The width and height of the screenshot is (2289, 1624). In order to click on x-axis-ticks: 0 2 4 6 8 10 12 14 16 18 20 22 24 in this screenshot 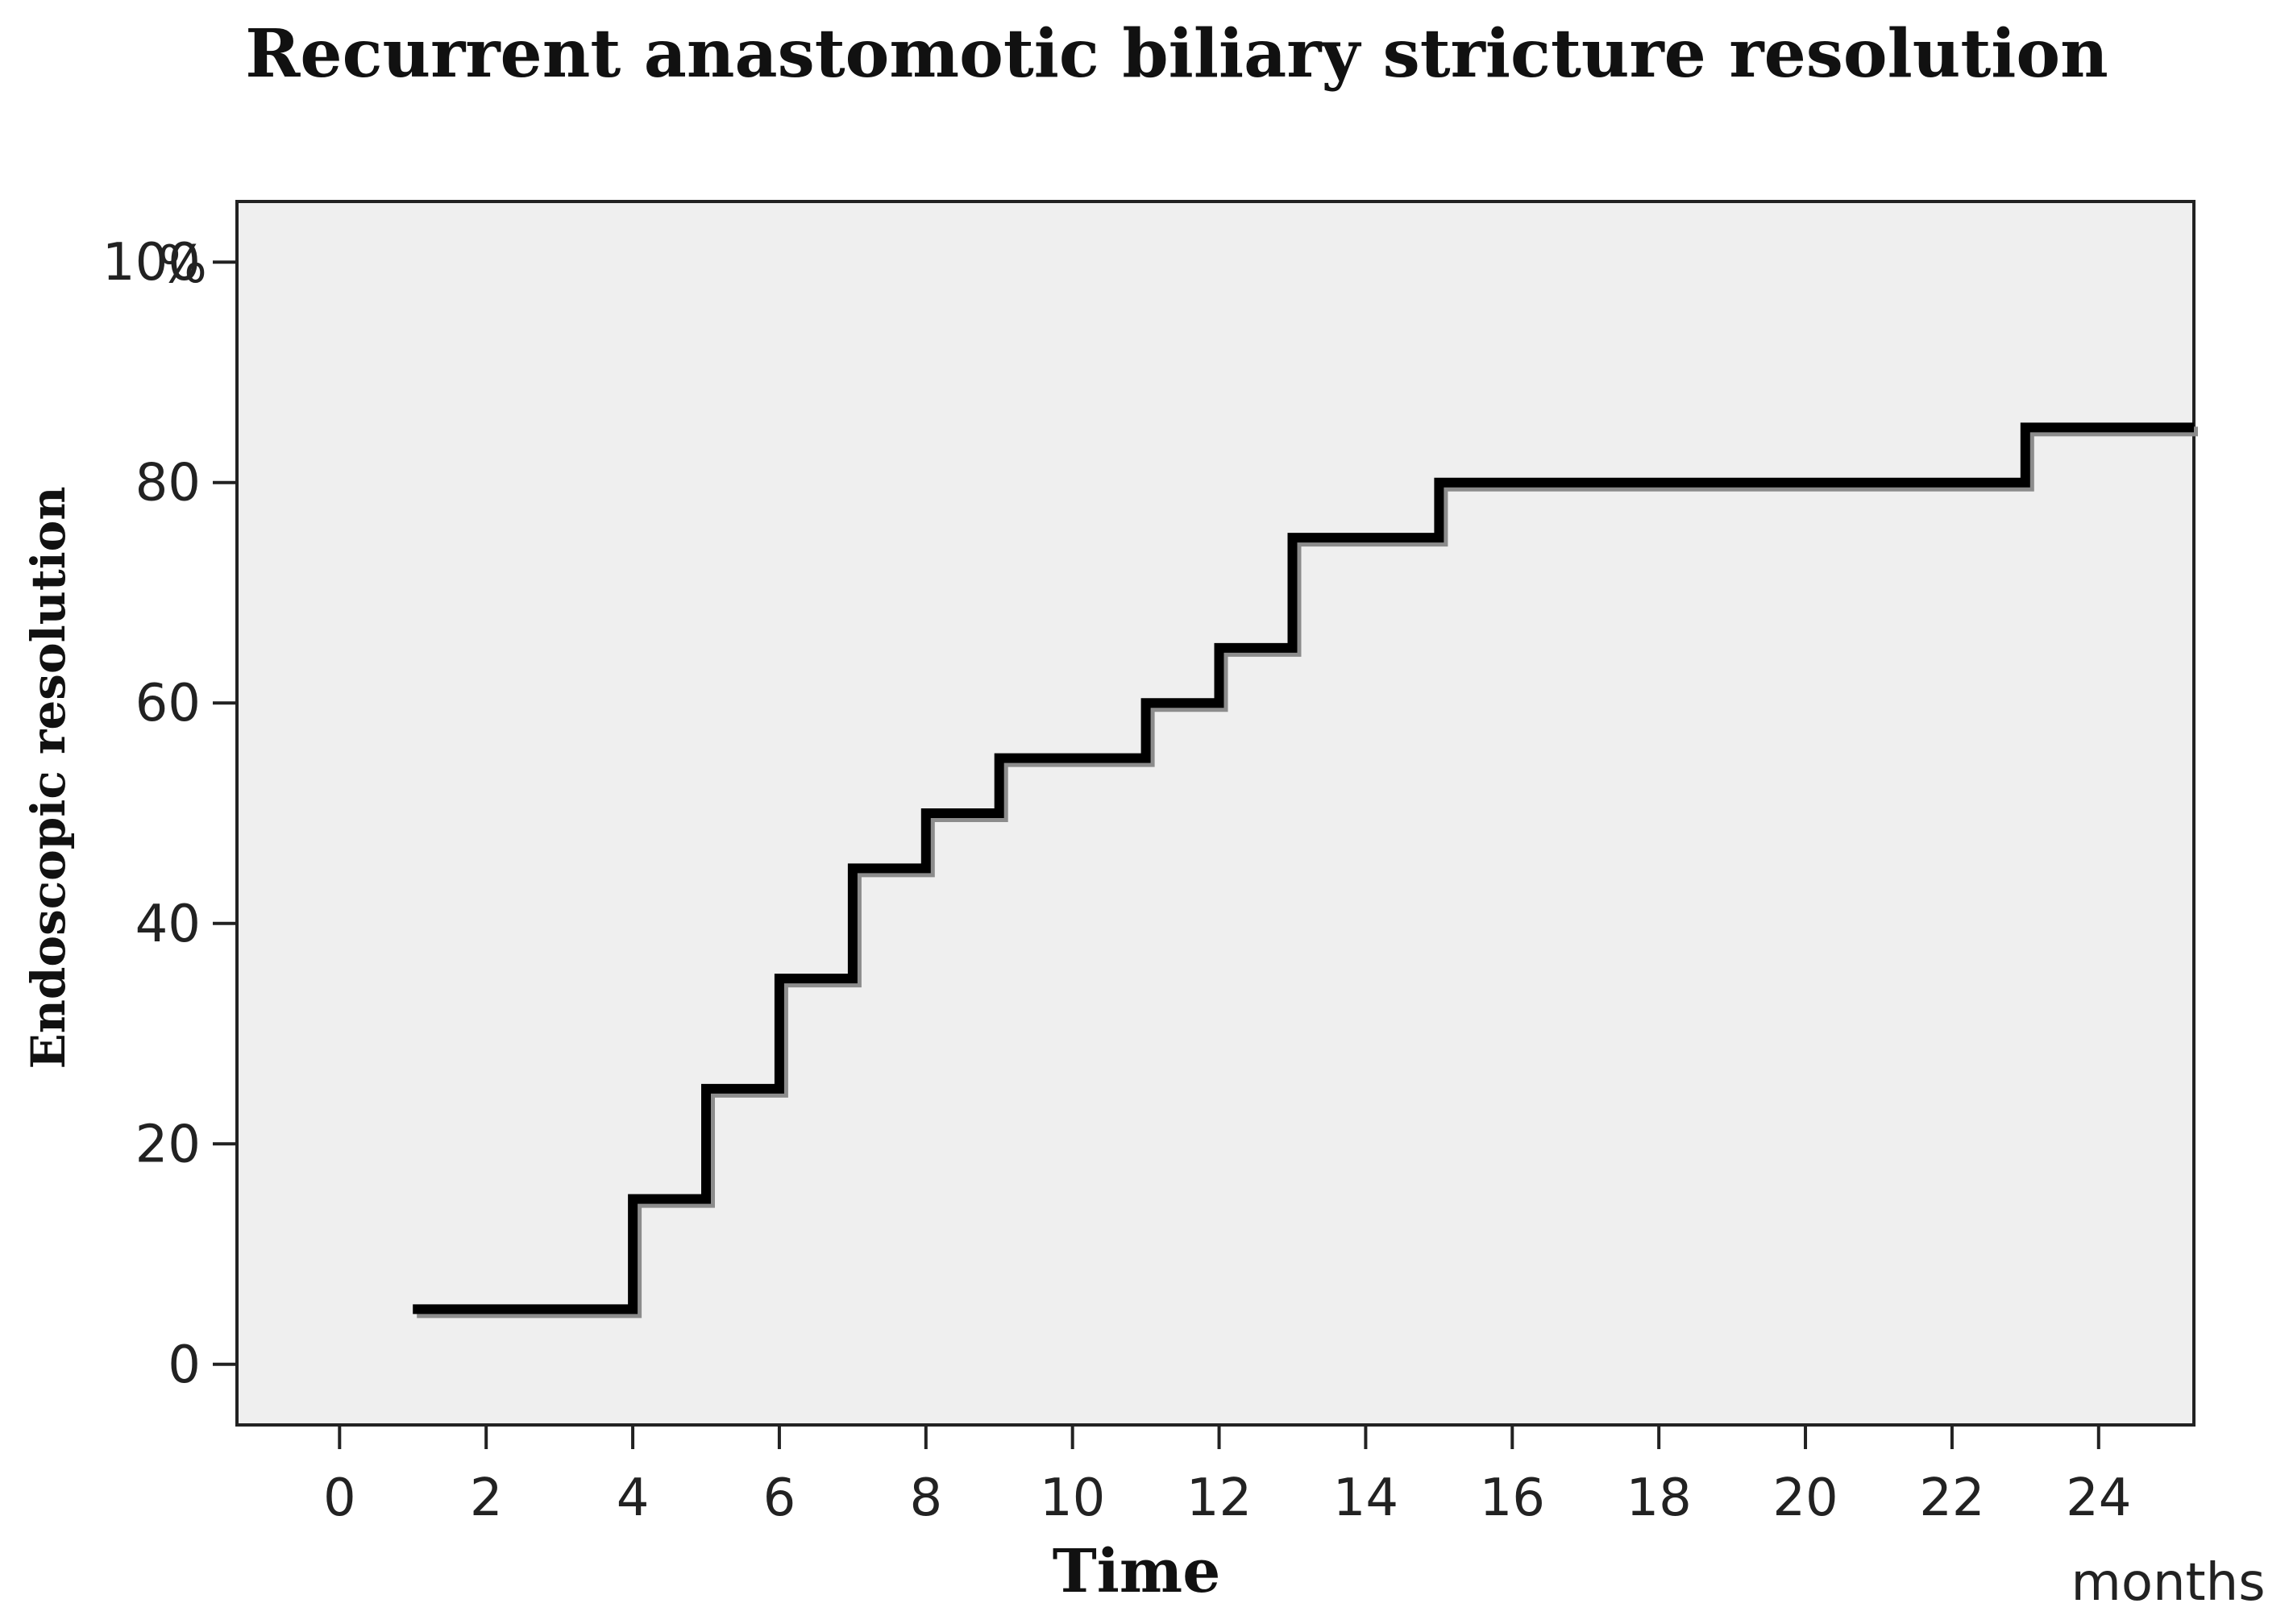, I will do `click(1227, 1477)`.